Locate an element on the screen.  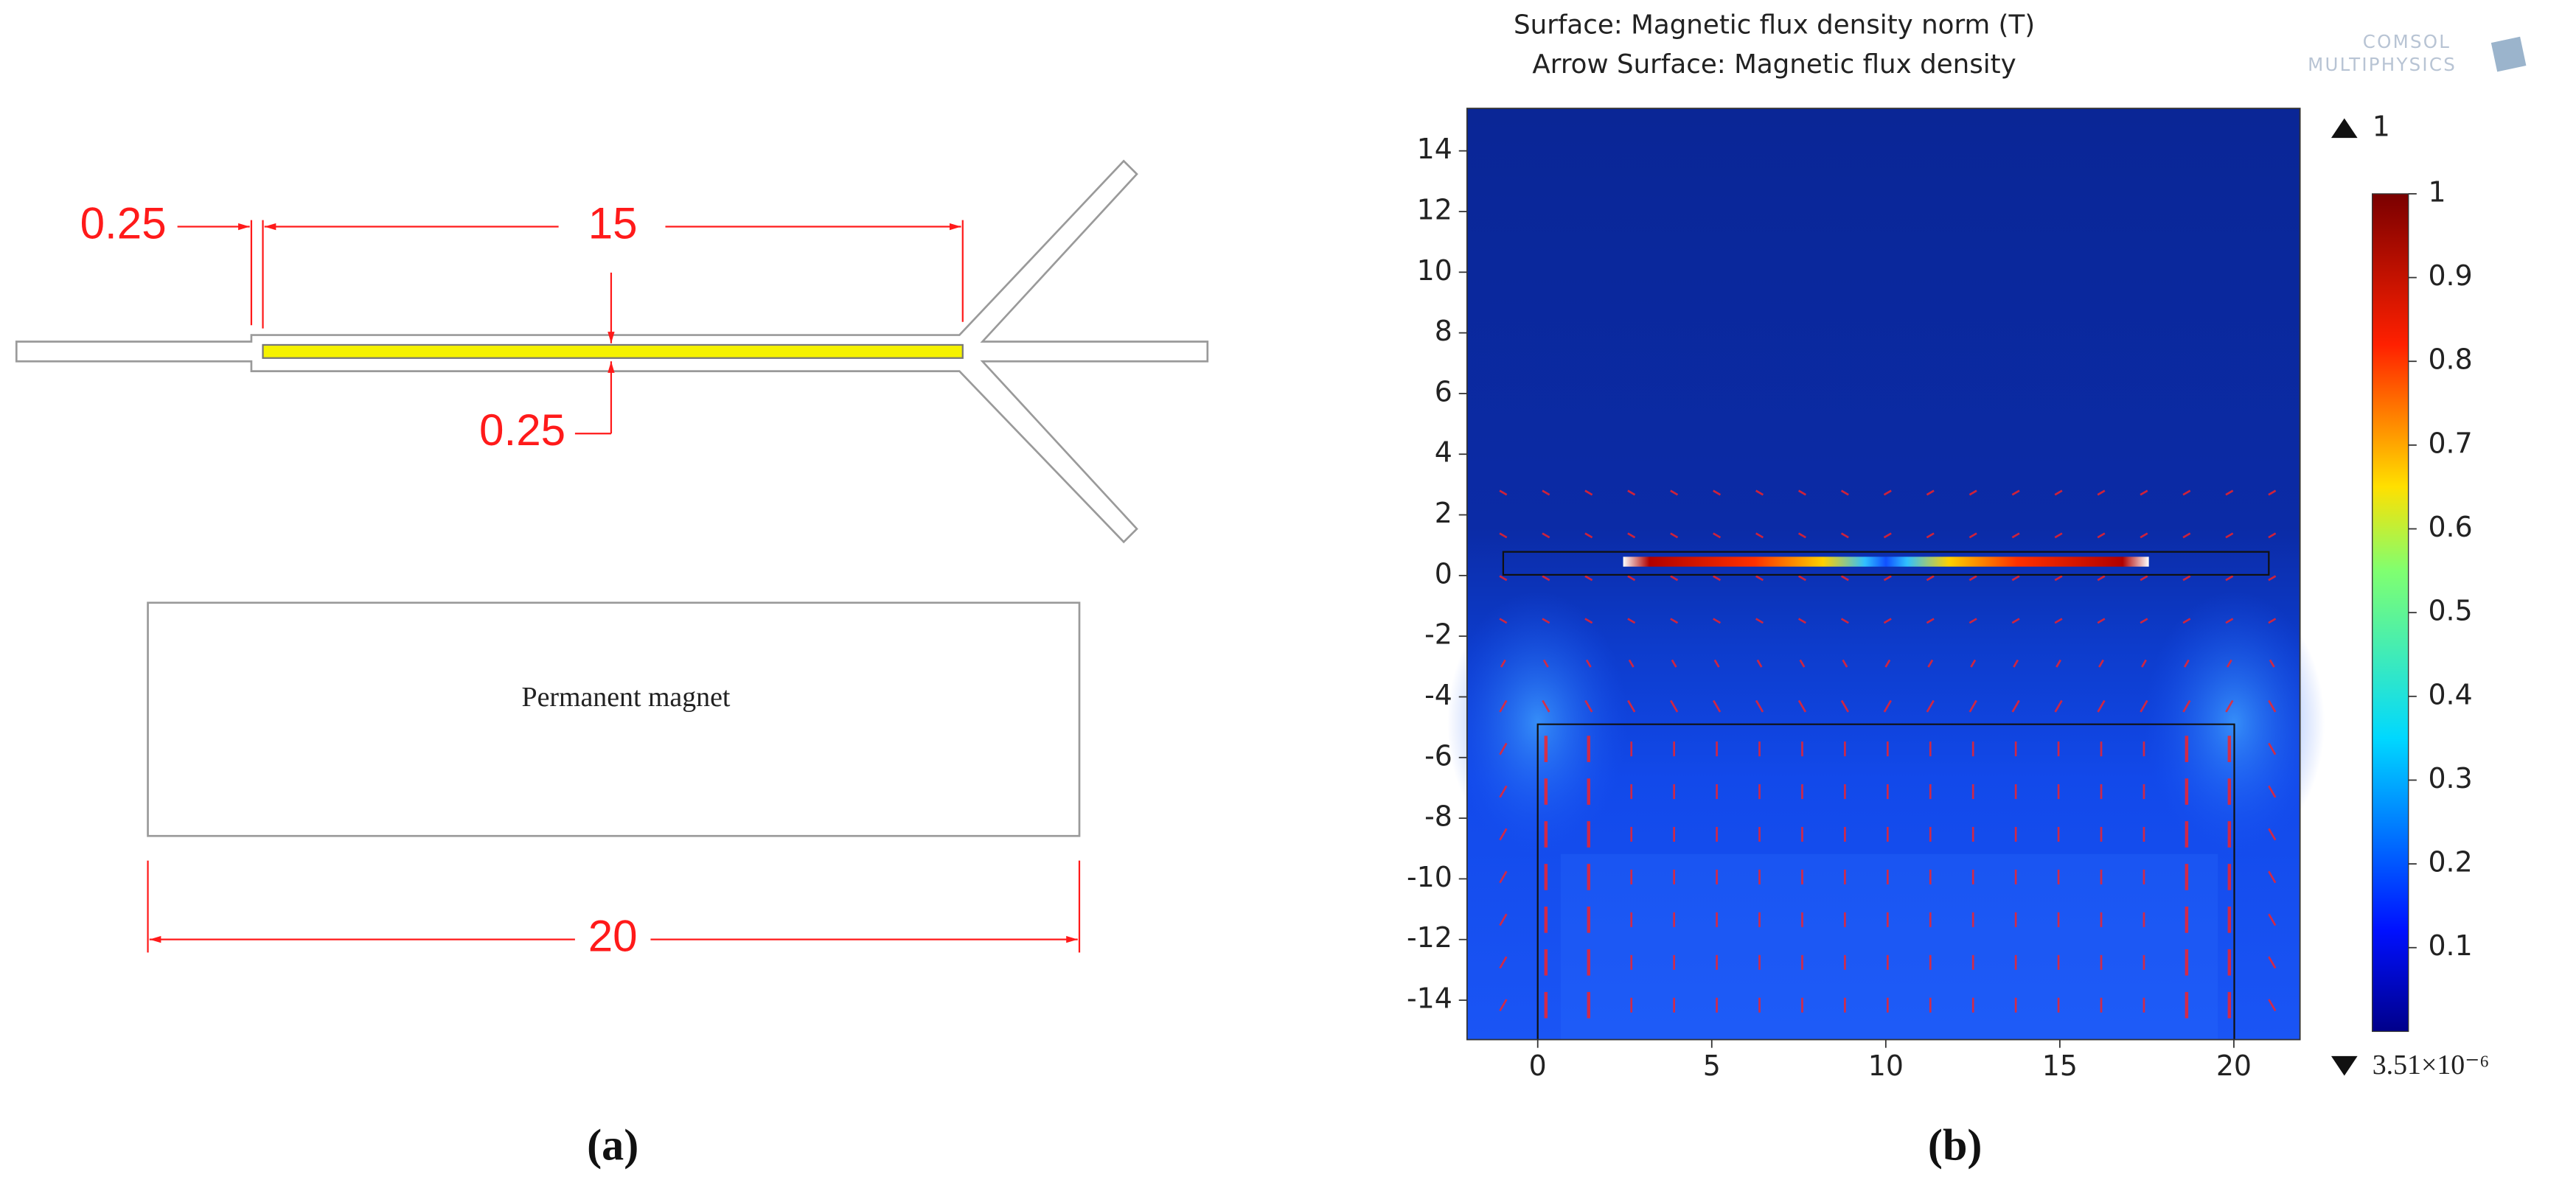
y-tick-label: -14 is located at coordinates (1430, 998).